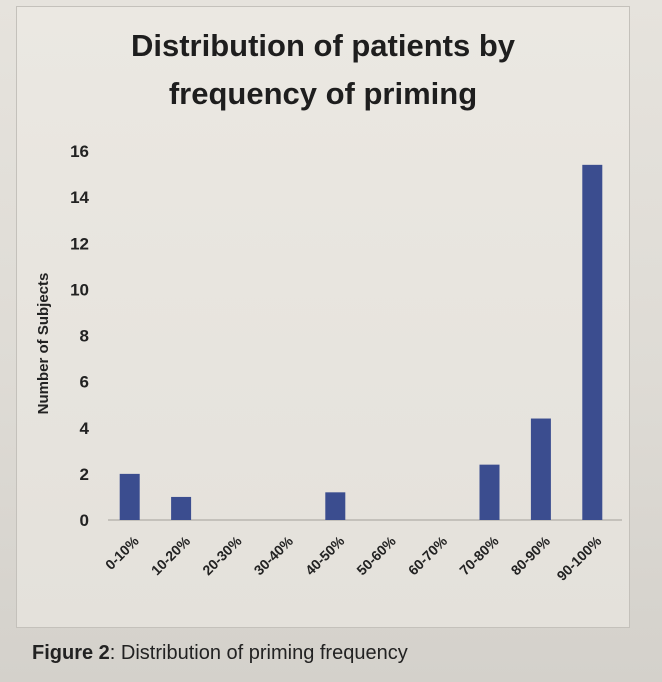 The width and height of the screenshot is (662, 682). What do you see at coordinates (171, 555) in the screenshot?
I see `x-tick-label: 10-20%` at bounding box center [171, 555].